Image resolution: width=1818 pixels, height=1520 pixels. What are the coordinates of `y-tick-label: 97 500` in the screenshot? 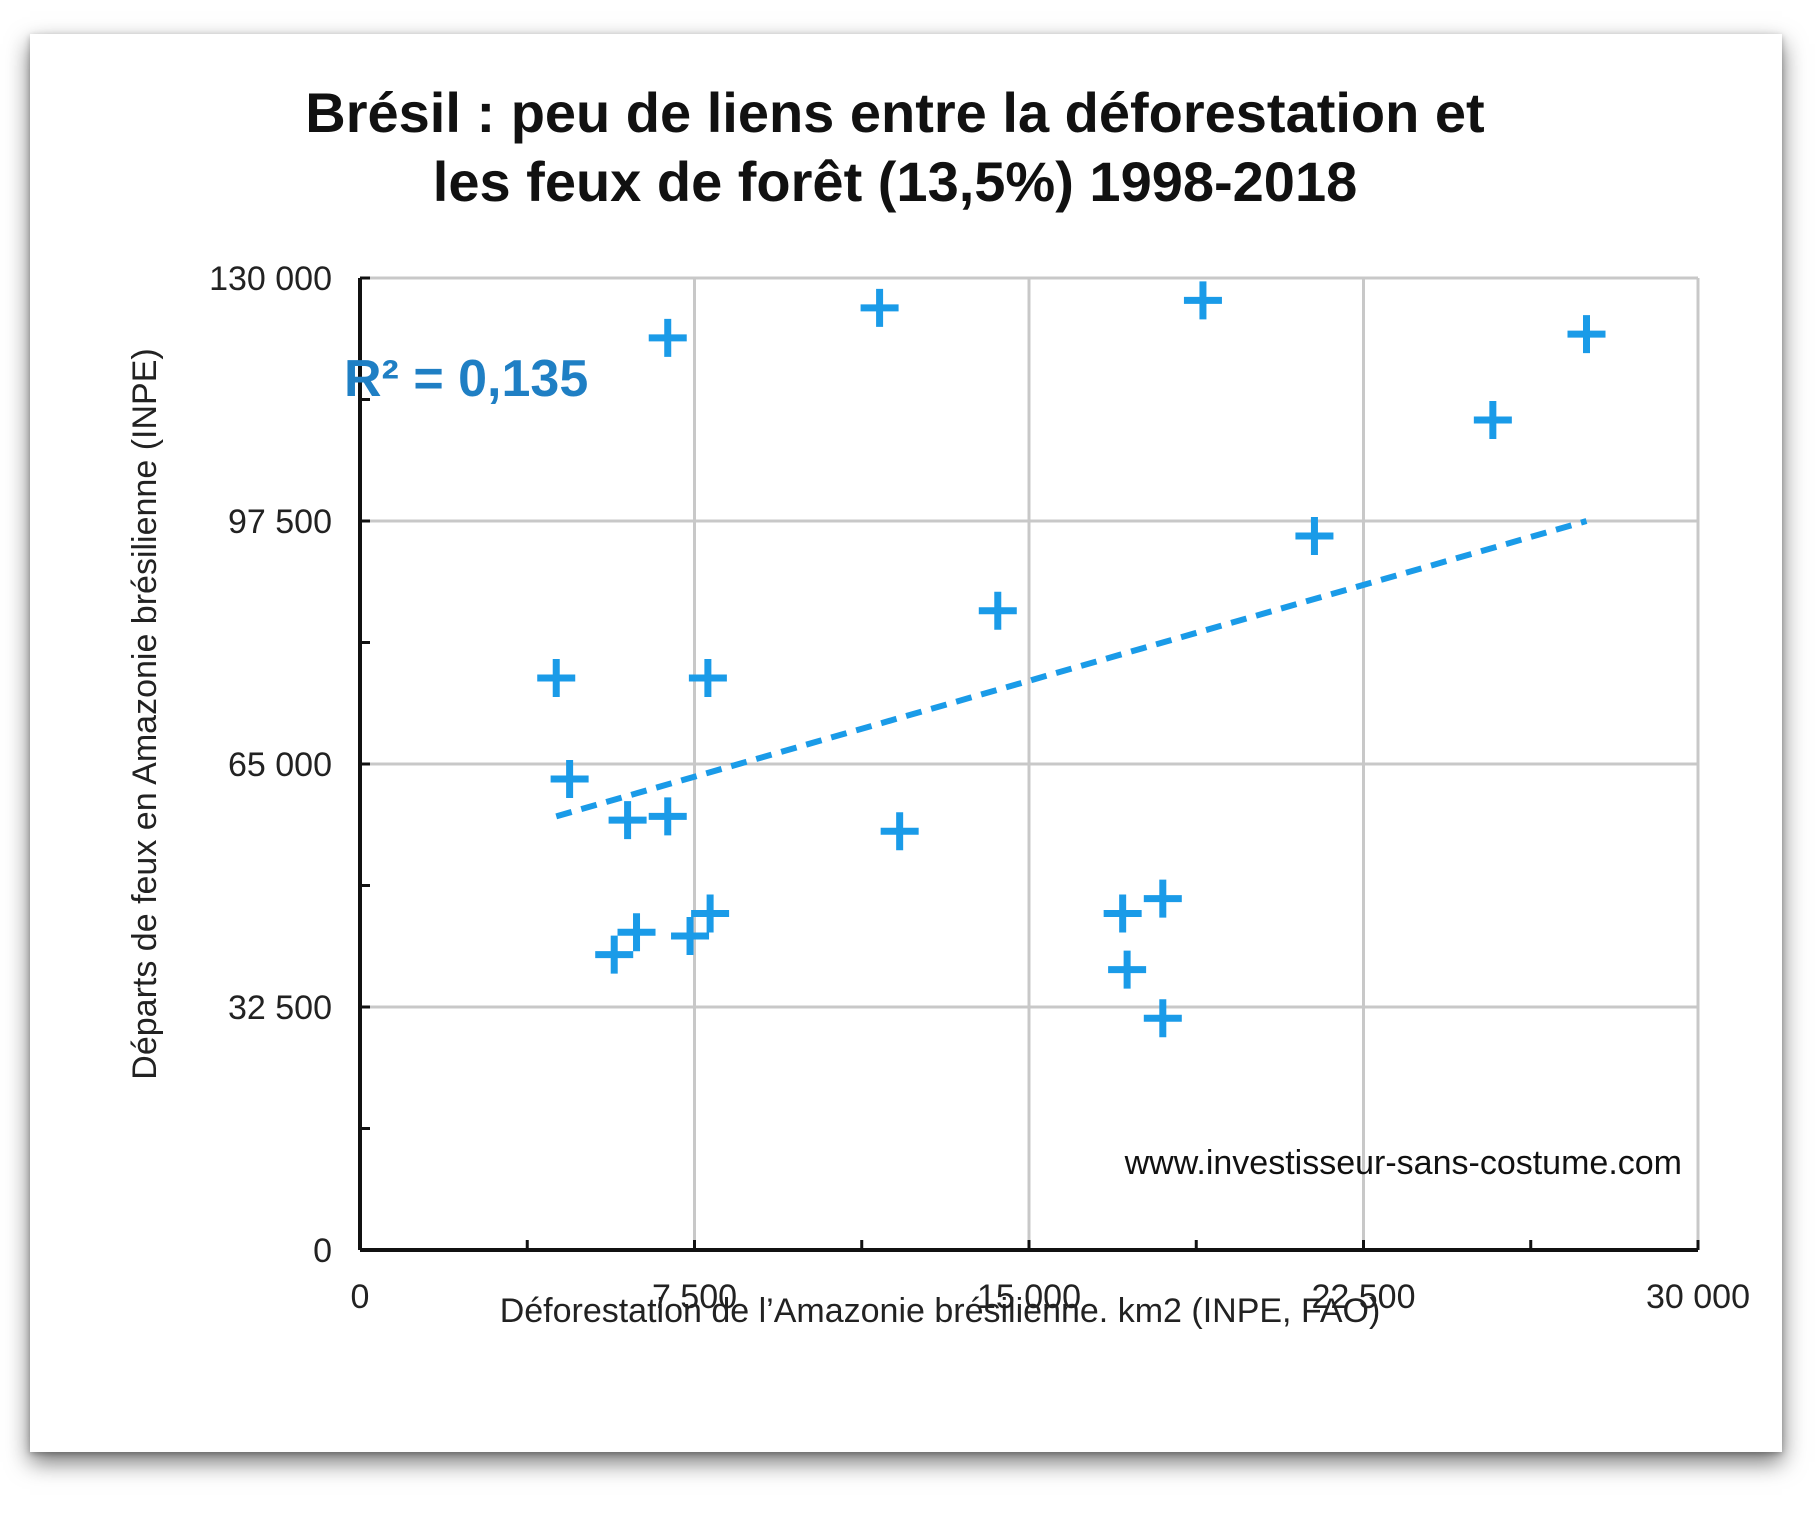 It's located at (280, 522).